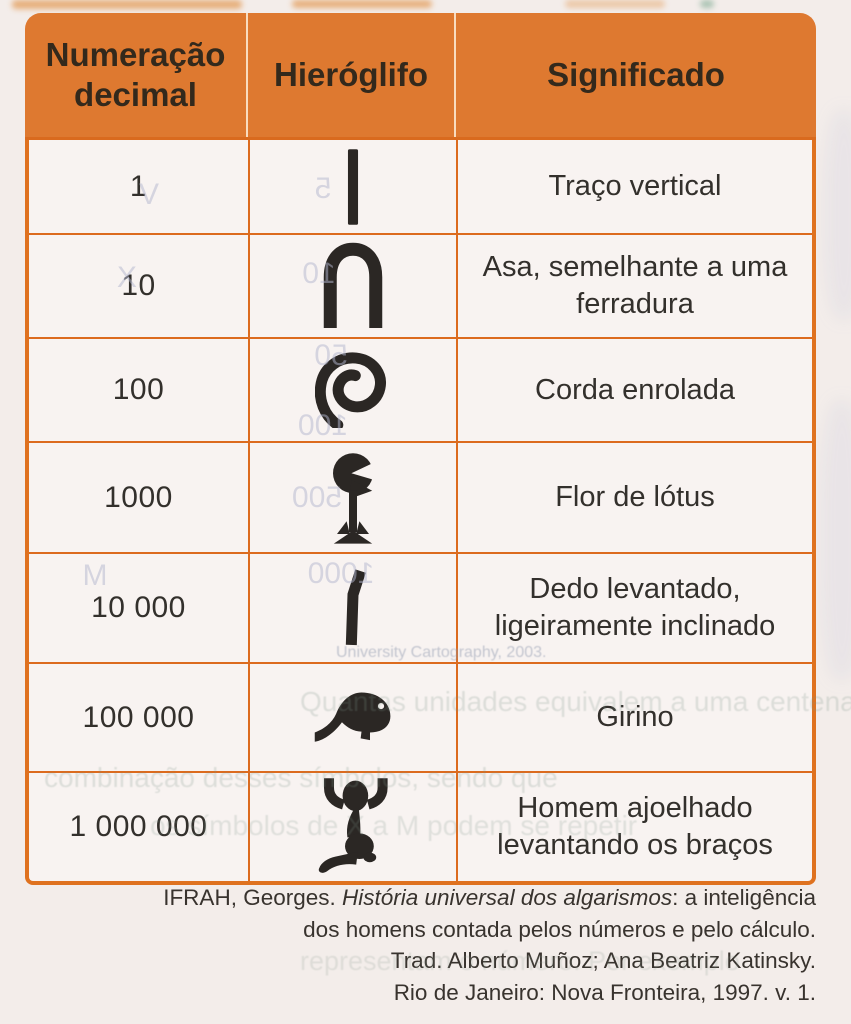 This screenshot has width=851, height=1024. I want to click on decimal-value: 1000, so click(138, 497).